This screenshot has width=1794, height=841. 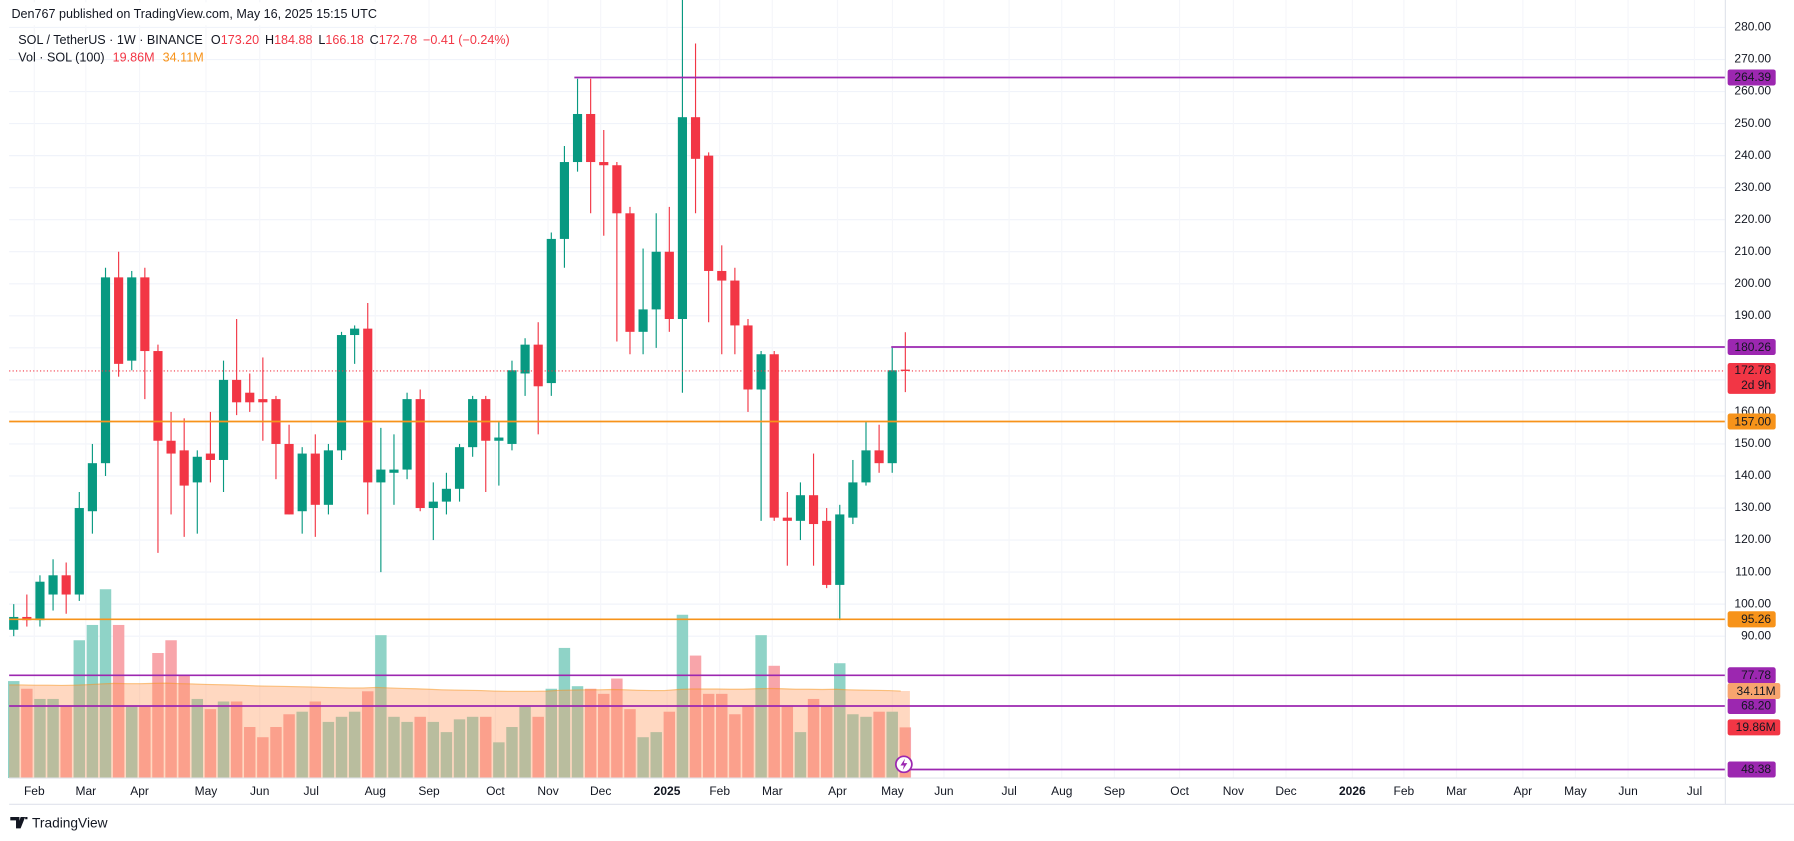 What do you see at coordinates (1115, 791) in the screenshot?
I see `x-tick-label: Sep` at bounding box center [1115, 791].